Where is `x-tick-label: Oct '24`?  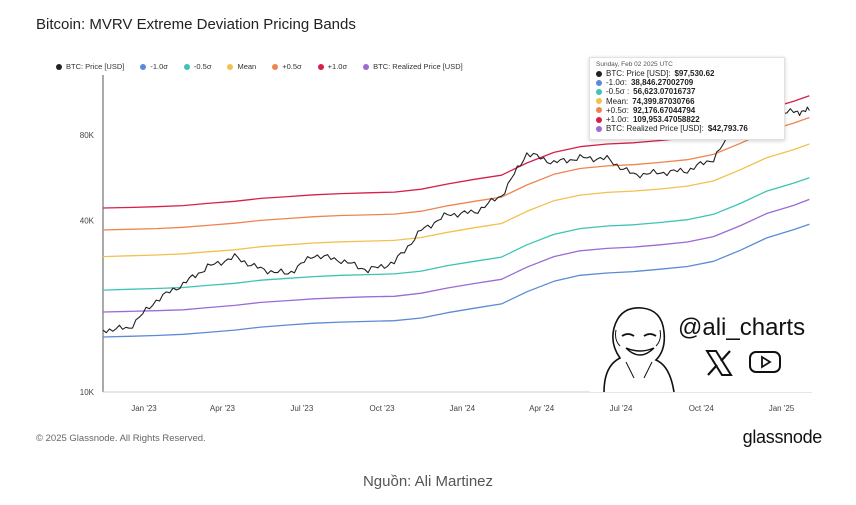
x-tick-label: Oct '24 is located at coordinates (702, 408).